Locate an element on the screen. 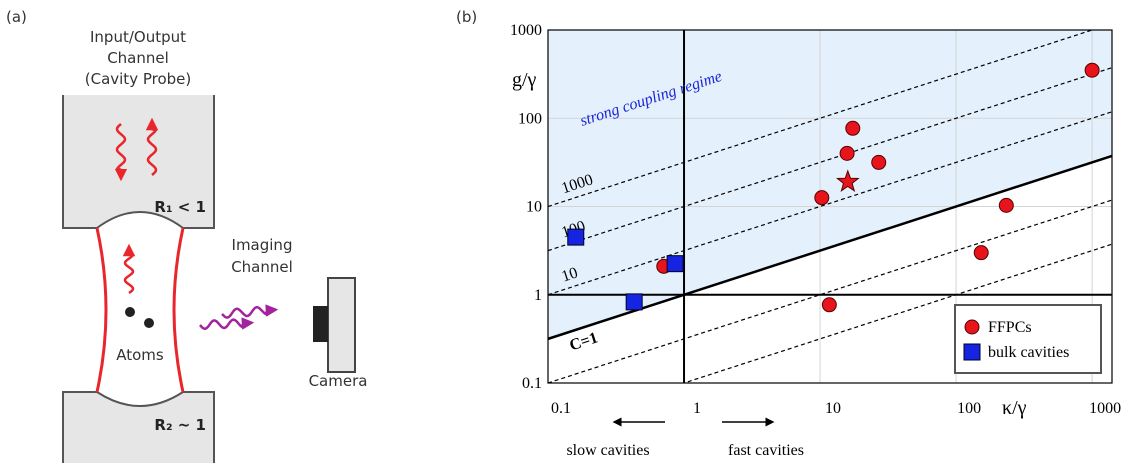 This screenshot has width=1122, height=463. x-tick-label: 0.1 is located at coordinates (561, 408).